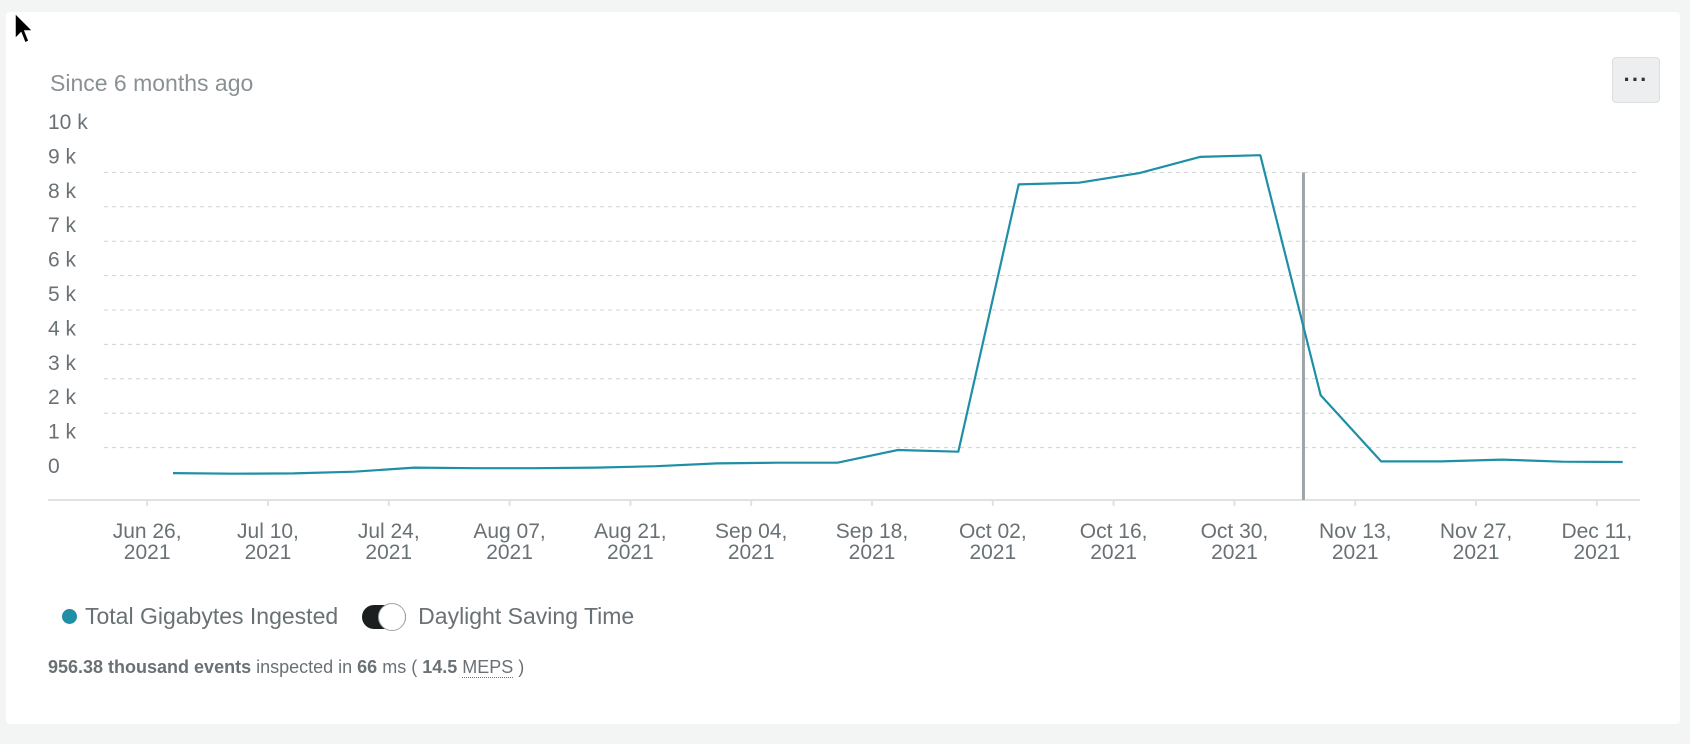 The image size is (1690, 744). Describe the element at coordinates (62, 225) in the screenshot. I see `y-tick-label: 7 k` at that location.